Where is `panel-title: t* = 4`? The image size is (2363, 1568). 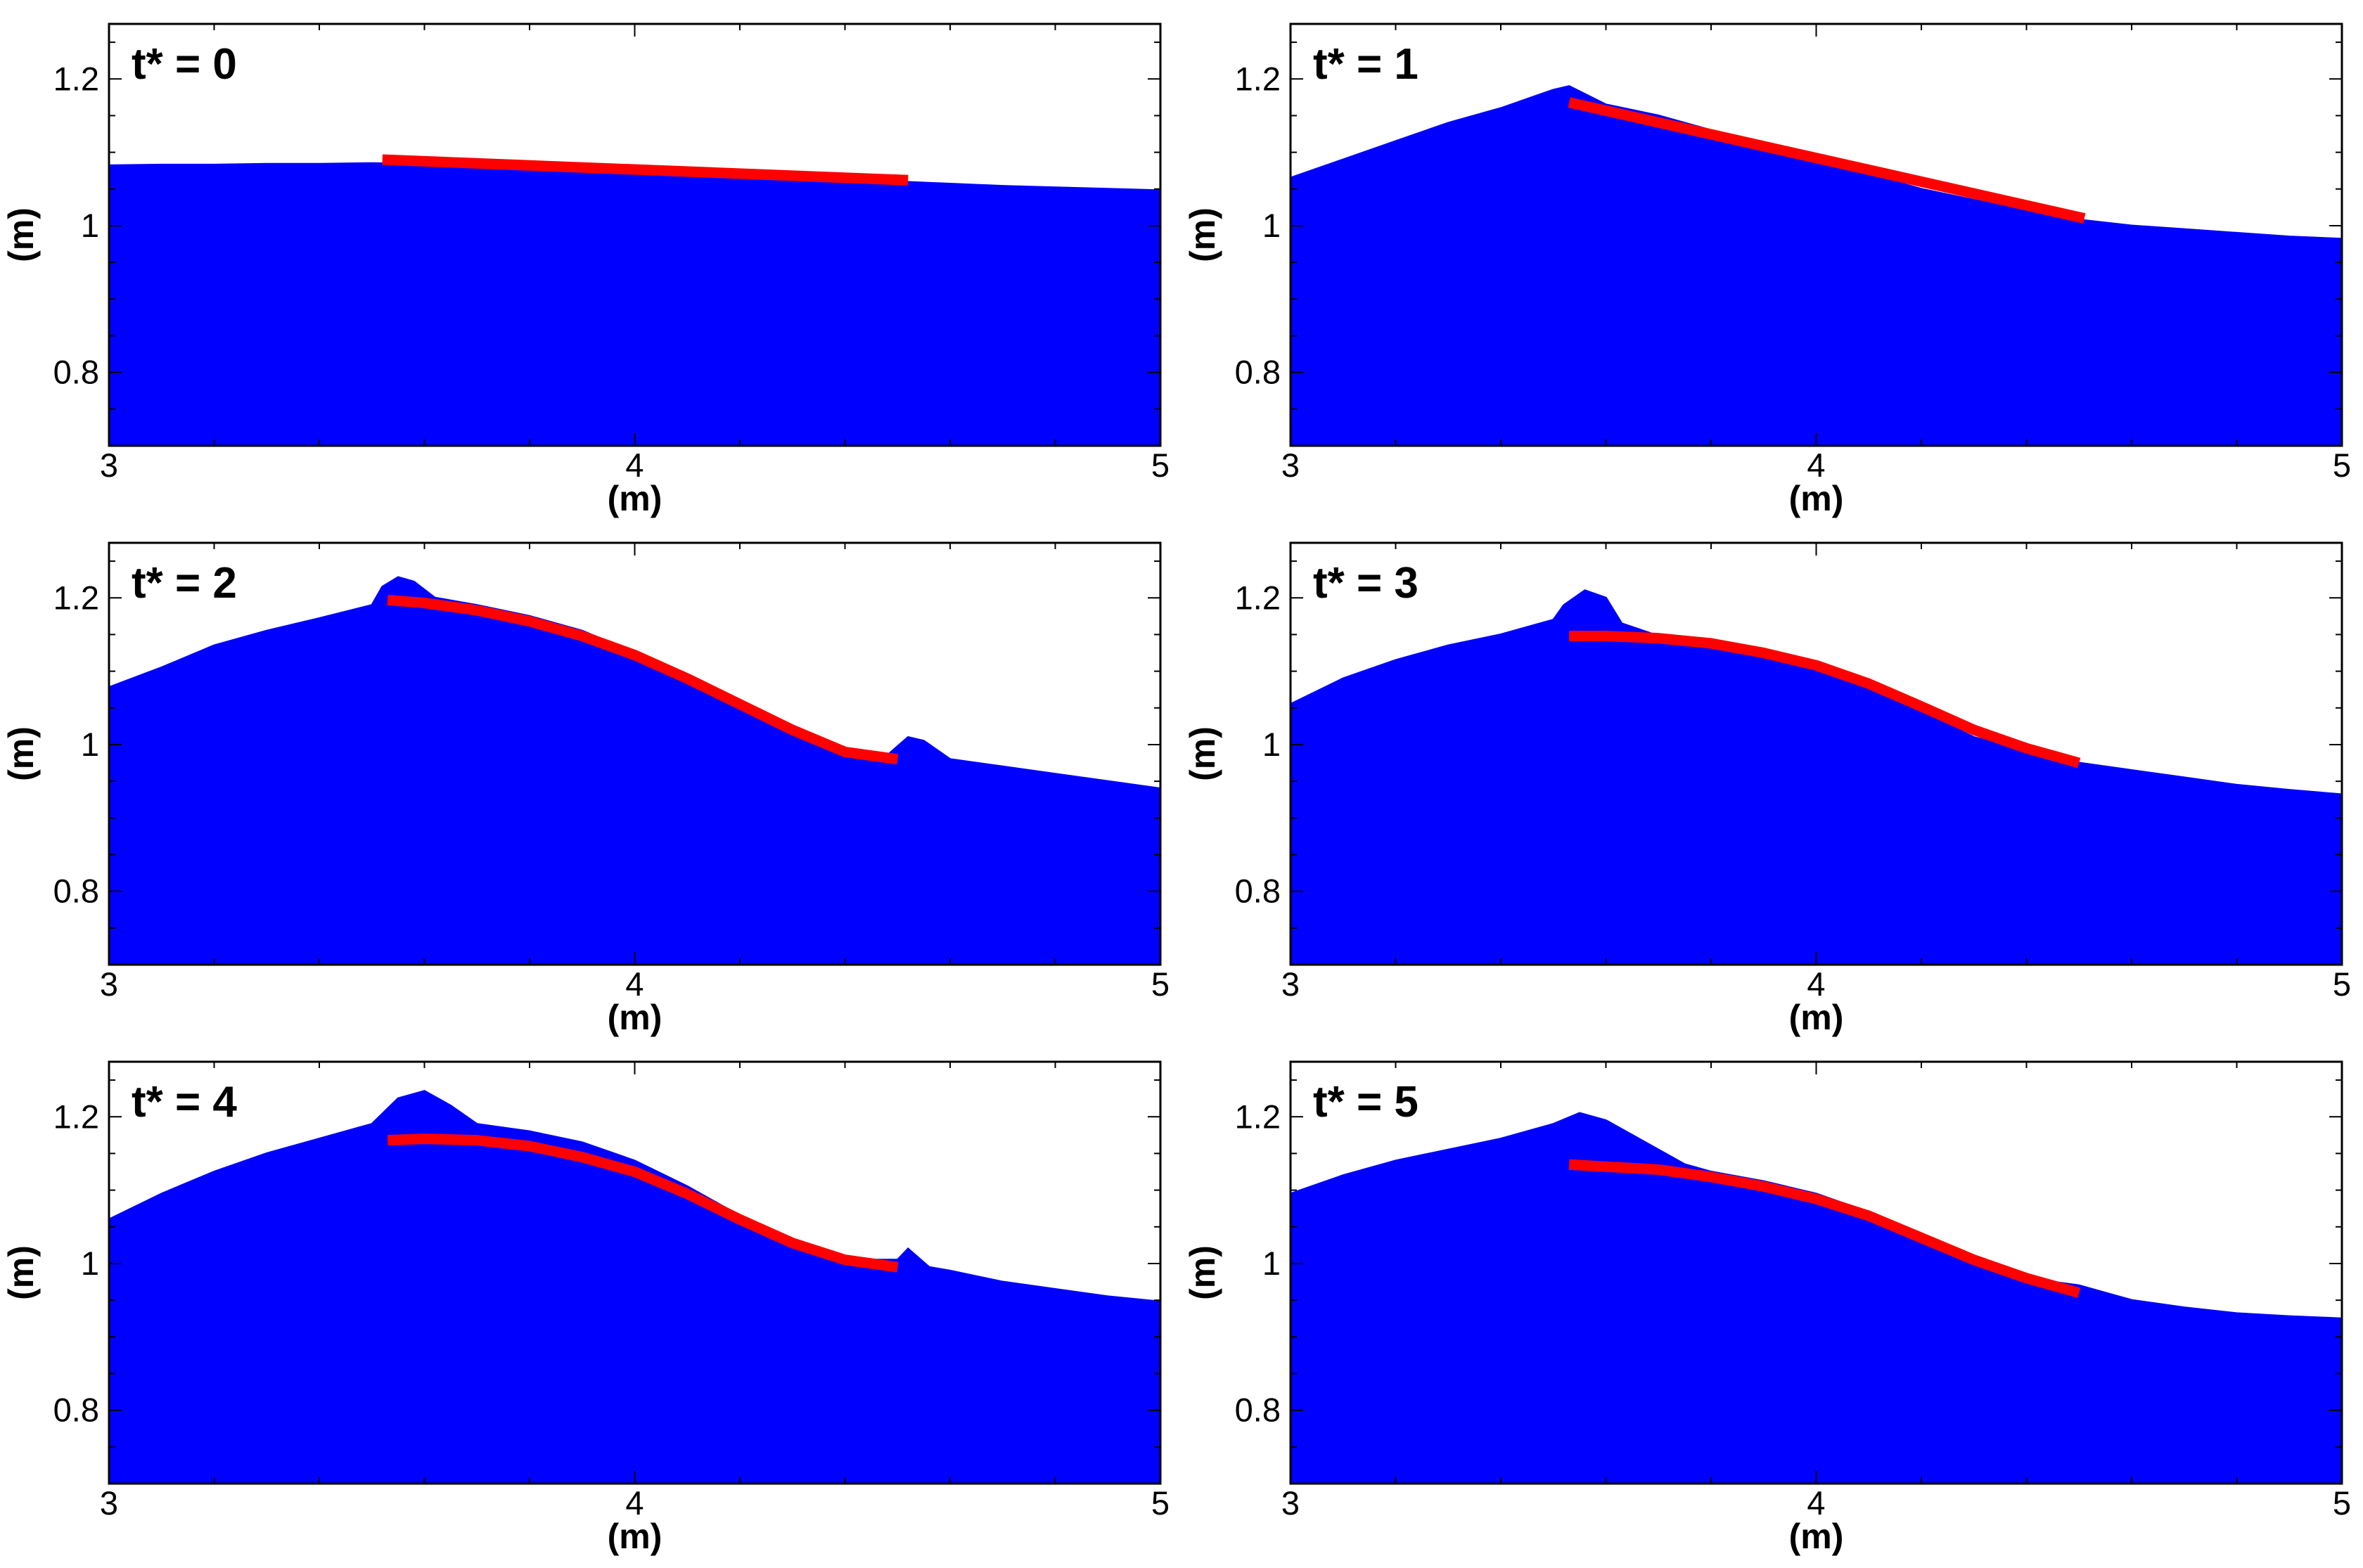
panel-title: t* = 4 is located at coordinates (185, 1102).